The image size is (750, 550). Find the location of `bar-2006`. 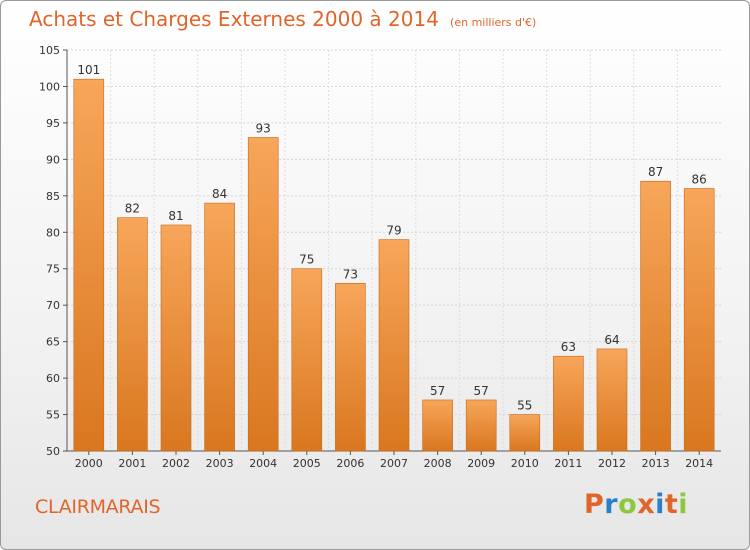

bar-2006 is located at coordinates (350, 367).